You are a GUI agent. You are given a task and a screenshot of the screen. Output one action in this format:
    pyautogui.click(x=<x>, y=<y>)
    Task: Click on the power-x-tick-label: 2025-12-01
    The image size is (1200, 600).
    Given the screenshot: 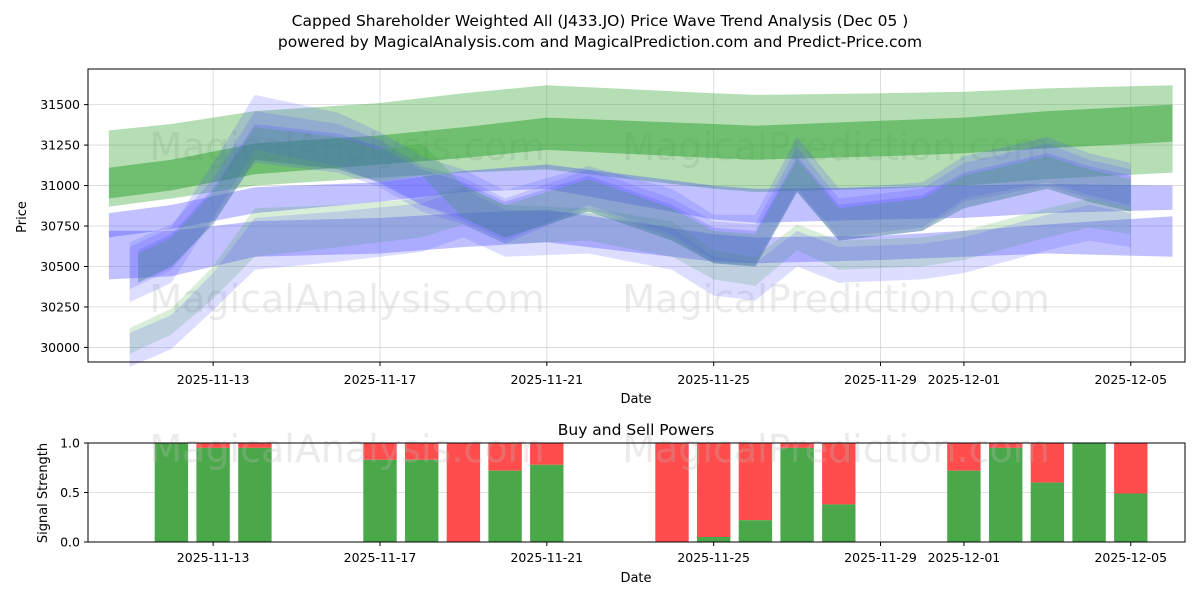 What is the action you would take?
    pyautogui.click(x=964, y=557)
    